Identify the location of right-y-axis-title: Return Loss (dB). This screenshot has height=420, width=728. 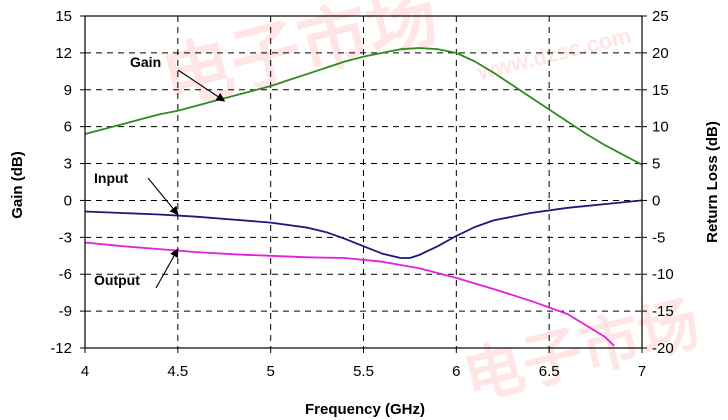
(712, 182).